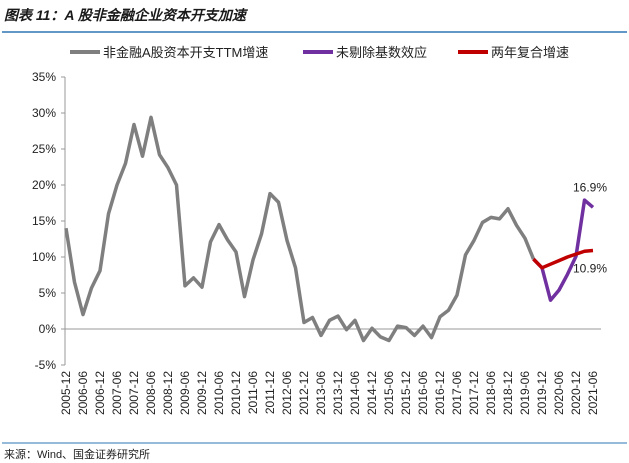 This screenshot has width=629, height=463. I want to click on y-tick-label: 30%, so click(44, 113).